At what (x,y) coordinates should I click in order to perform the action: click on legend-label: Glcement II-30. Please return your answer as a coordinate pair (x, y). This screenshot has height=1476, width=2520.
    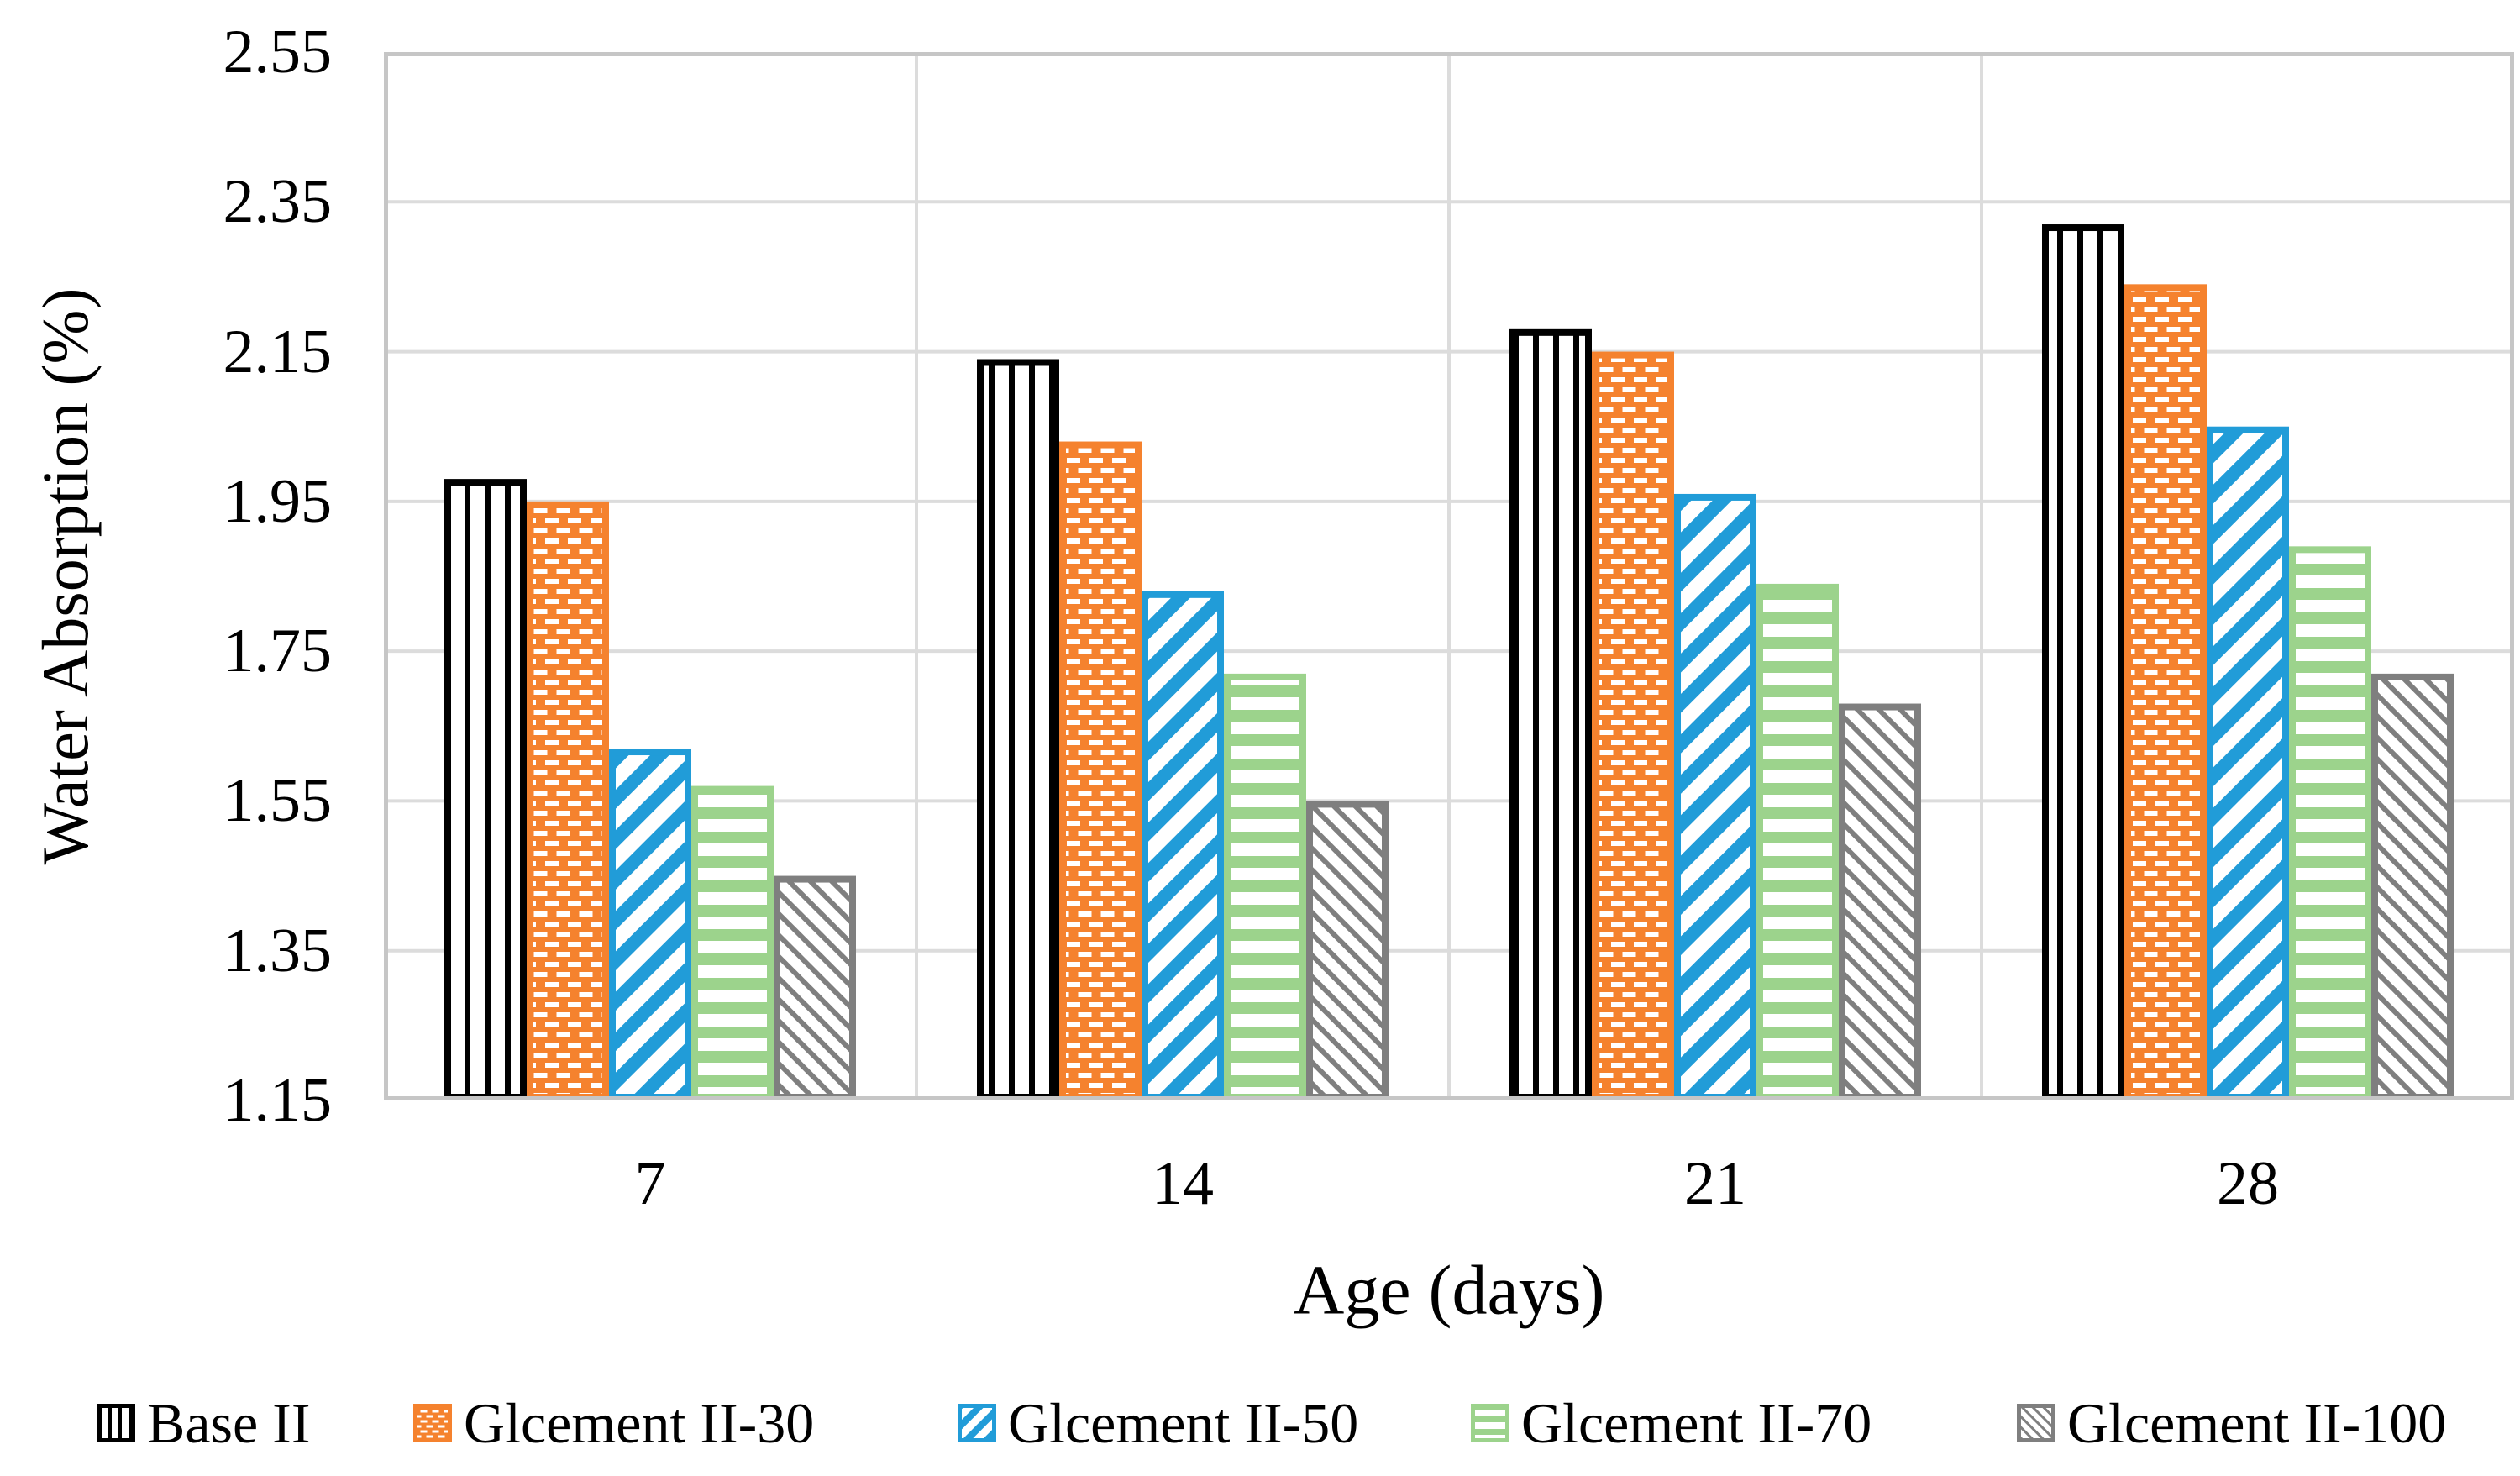
    Looking at the image, I should click on (639, 1423).